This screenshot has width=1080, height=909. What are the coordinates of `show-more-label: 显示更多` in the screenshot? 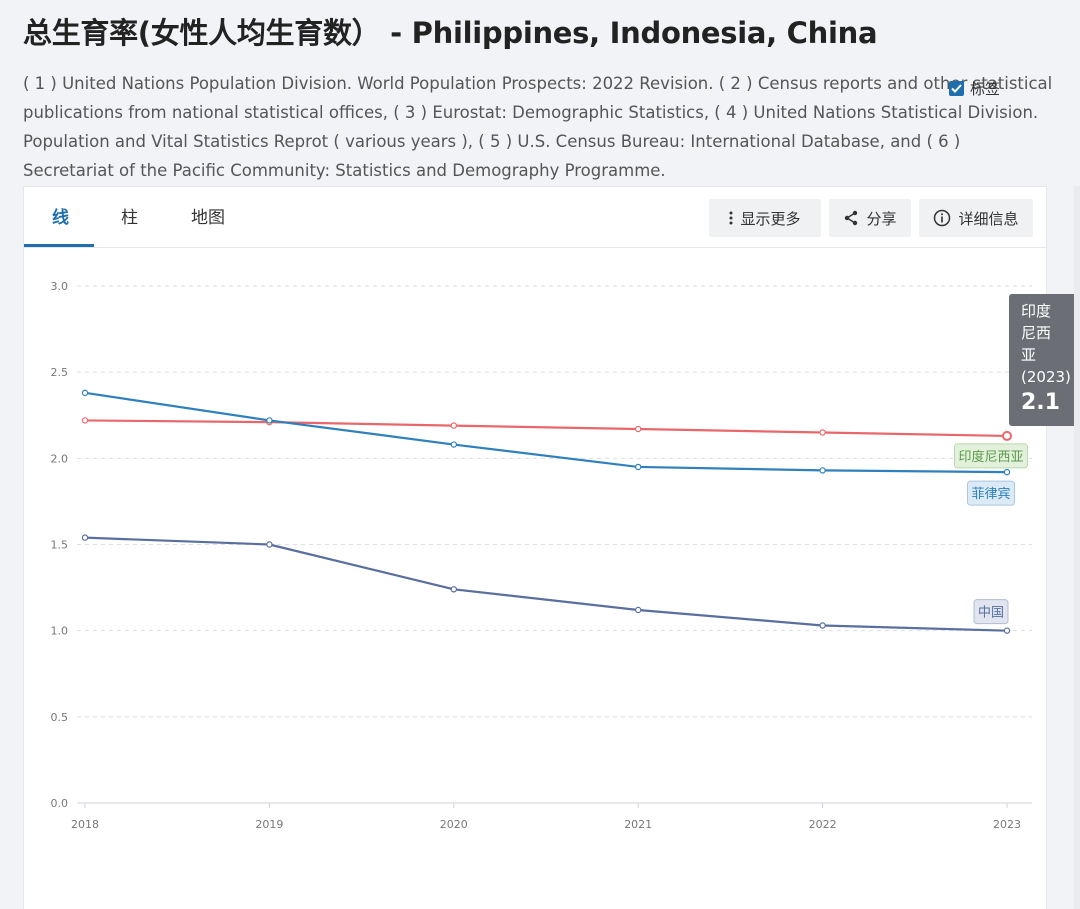 It's located at (770, 218).